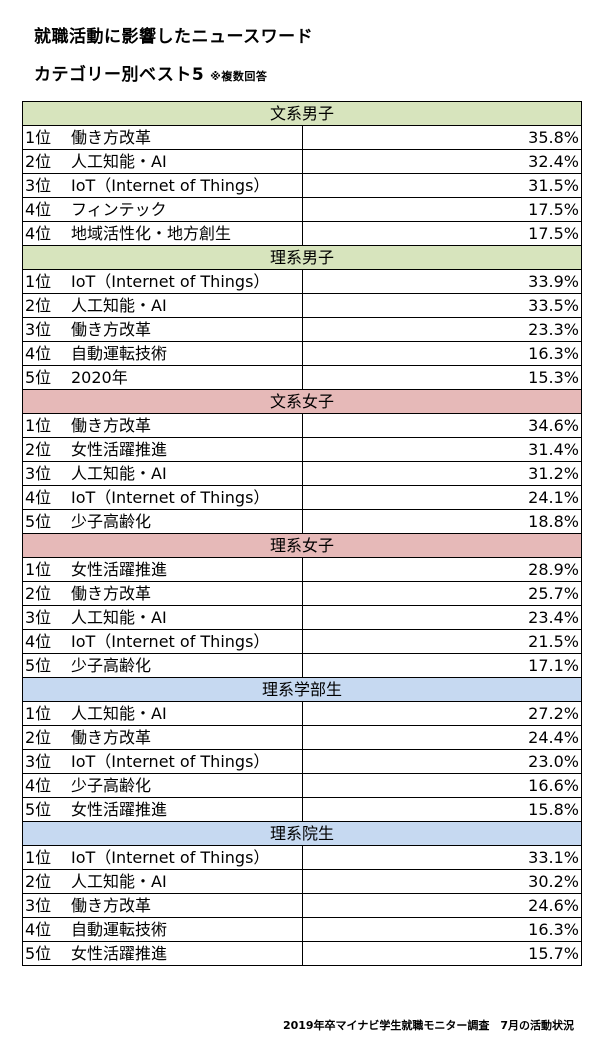 This screenshot has height=1050, width=600. What do you see at coordinates (302, 113) in the screenshot?
I see `section-header: 文系男子` at bounding box center [302, 113].